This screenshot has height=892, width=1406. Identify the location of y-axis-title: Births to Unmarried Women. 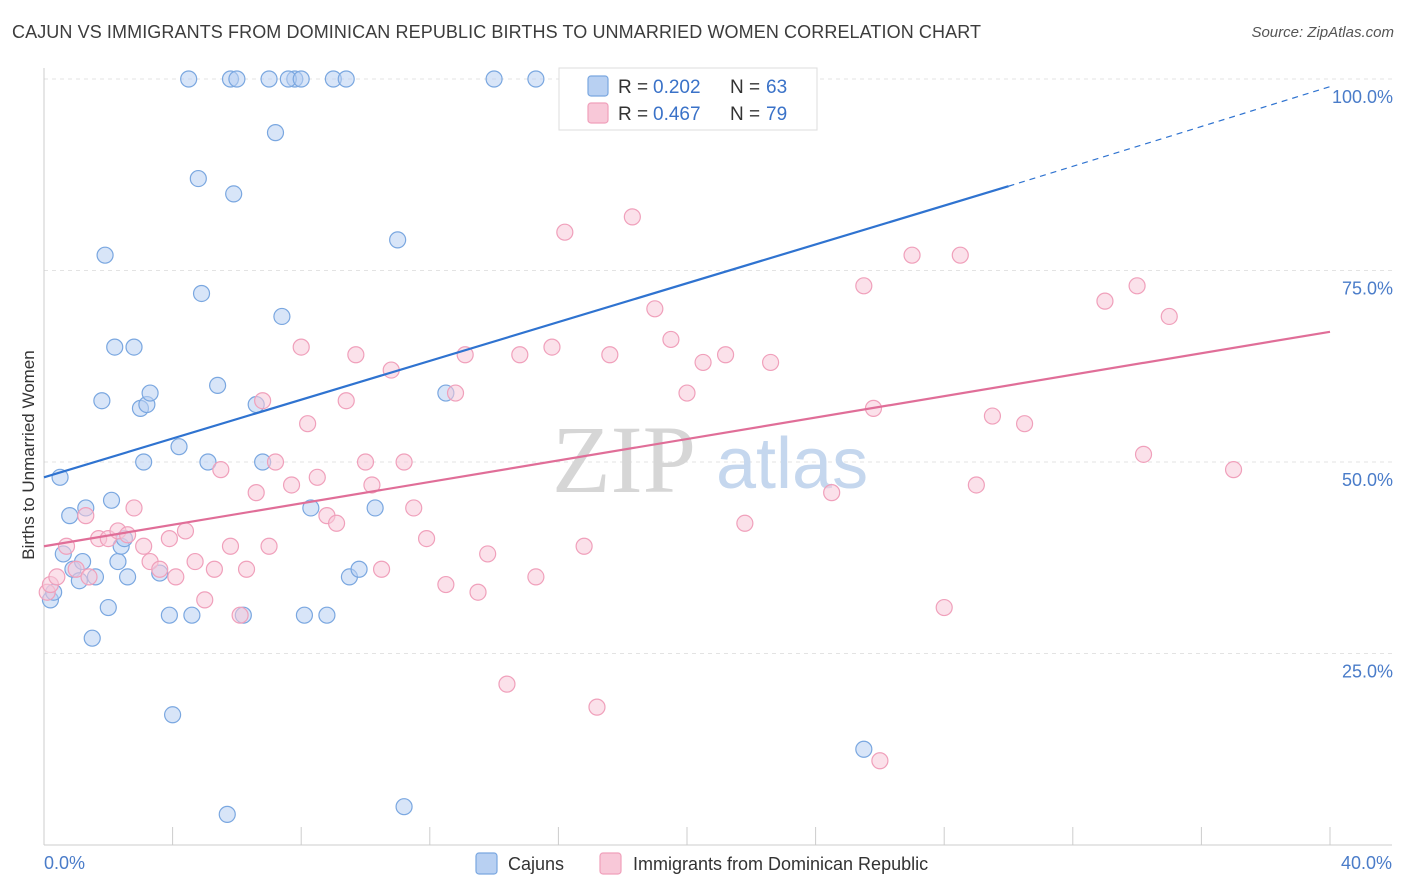
(28, 454).